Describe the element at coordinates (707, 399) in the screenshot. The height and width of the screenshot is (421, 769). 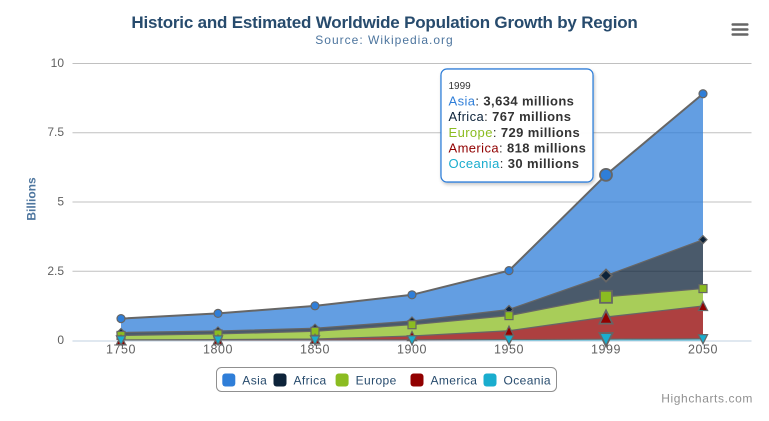
I see `svg-text: Highcharts.com` at that location.